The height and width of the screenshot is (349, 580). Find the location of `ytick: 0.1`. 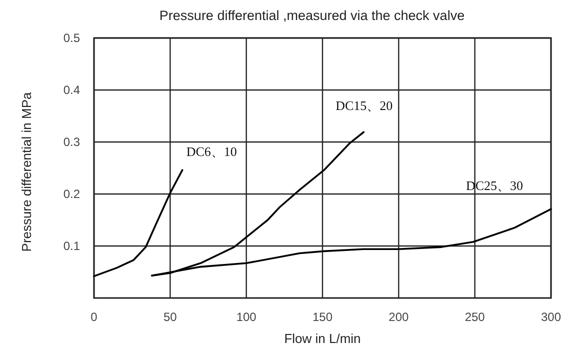

ytick: 0.1 is located at coordinates (71, 246).